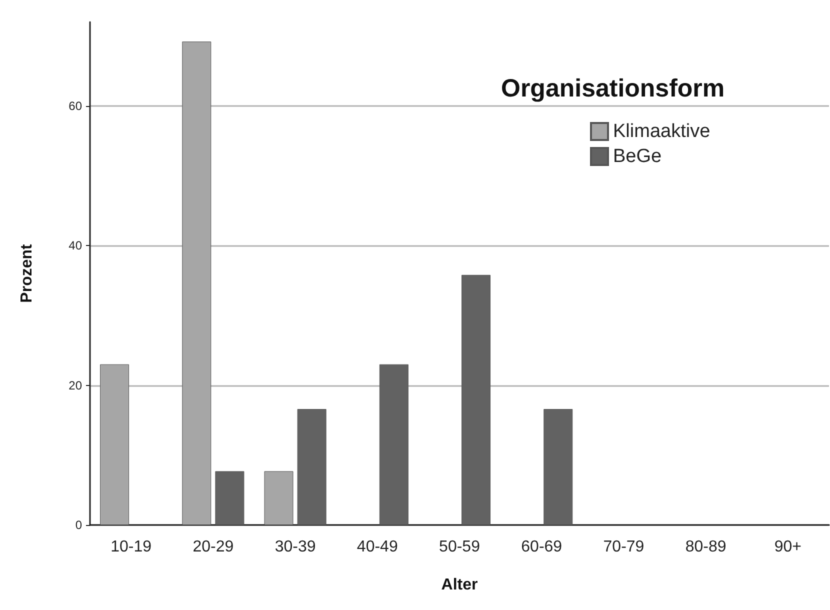 This screenshot has height=610, width=830. What do you see at coordinates (75, 105) in the screenshot?
I see `y-tick-label: 60` at bounding box center [75, 105].